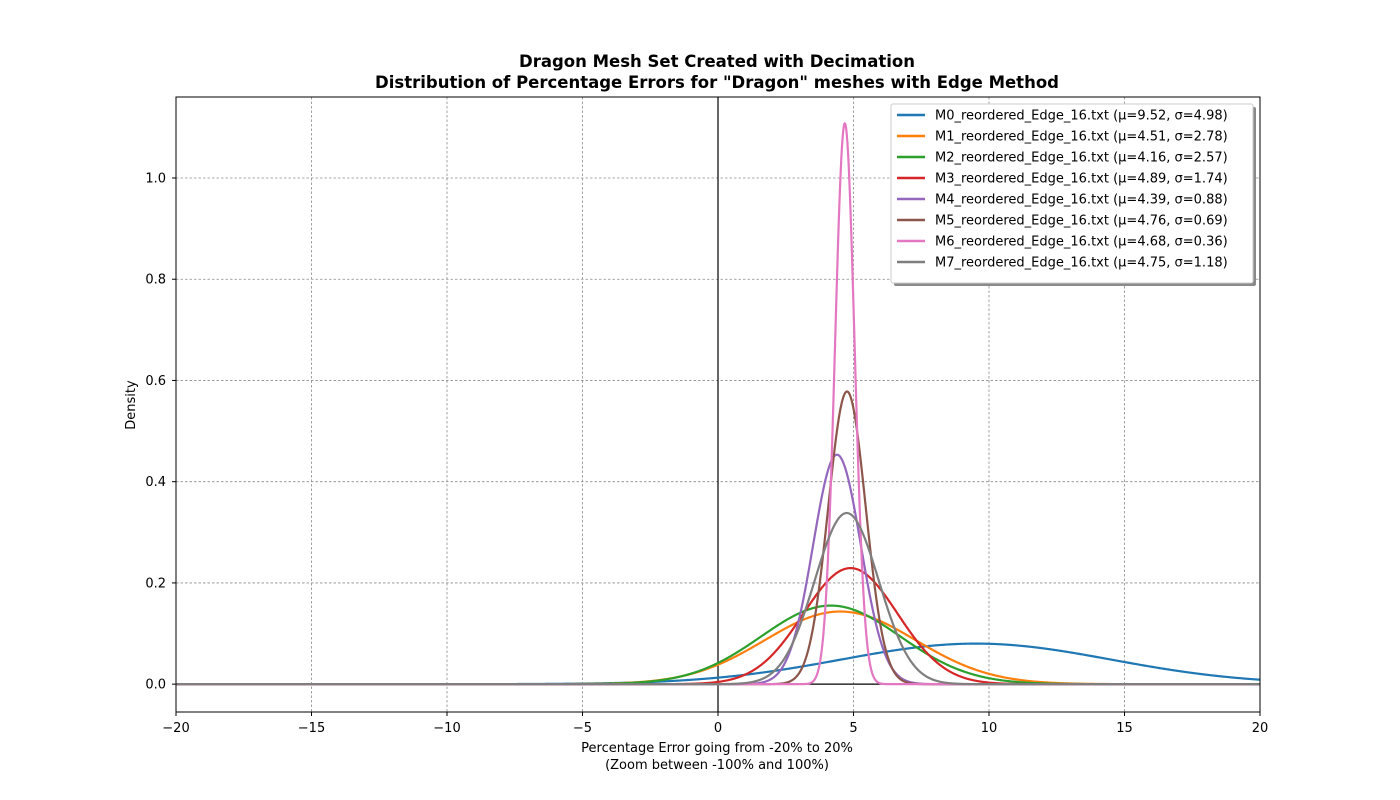 This screenshot has width=1400, height=800. I want to click on chart-title: Dragon Mesh Set Created with Decimation, so click(717, 61).